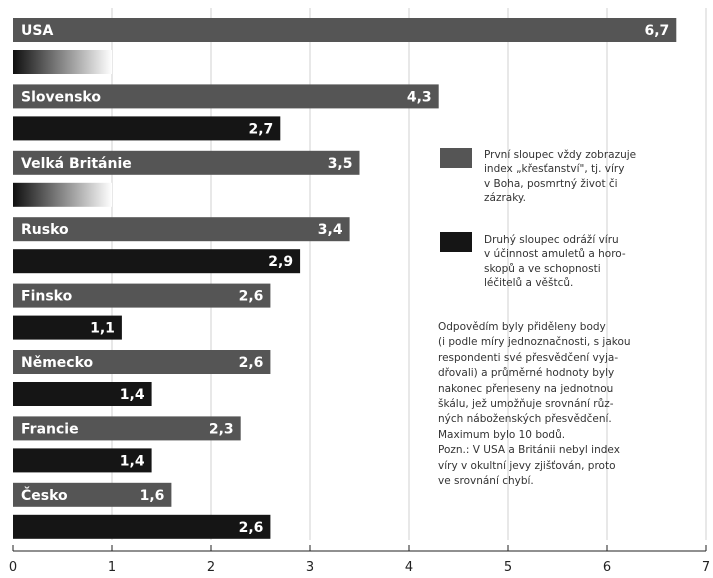 This screenshot has width=713, height=578. Describe the element at coordinates (13, 567) in the screenshot. I see `x-tick-label: 0` at that location.